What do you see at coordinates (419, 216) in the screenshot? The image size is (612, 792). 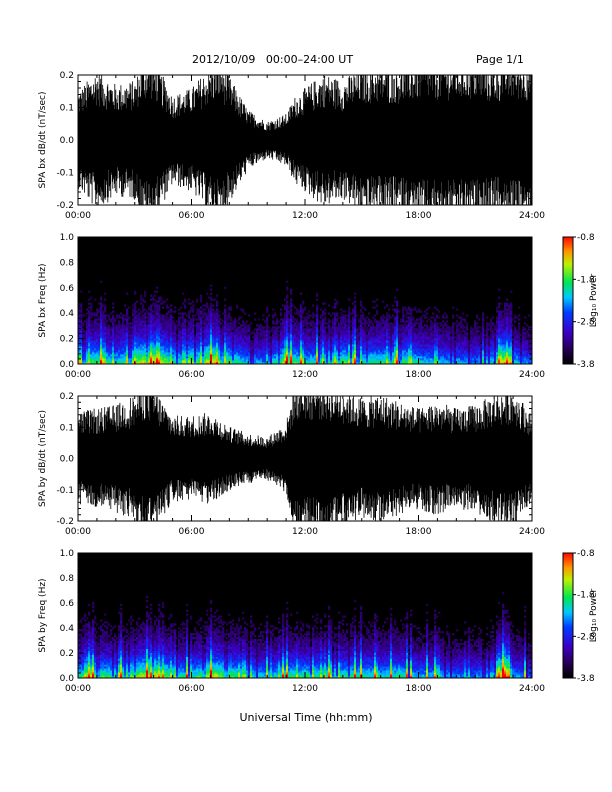 I see `x-tick-label: 18:00` at bounding box center [419, 216].